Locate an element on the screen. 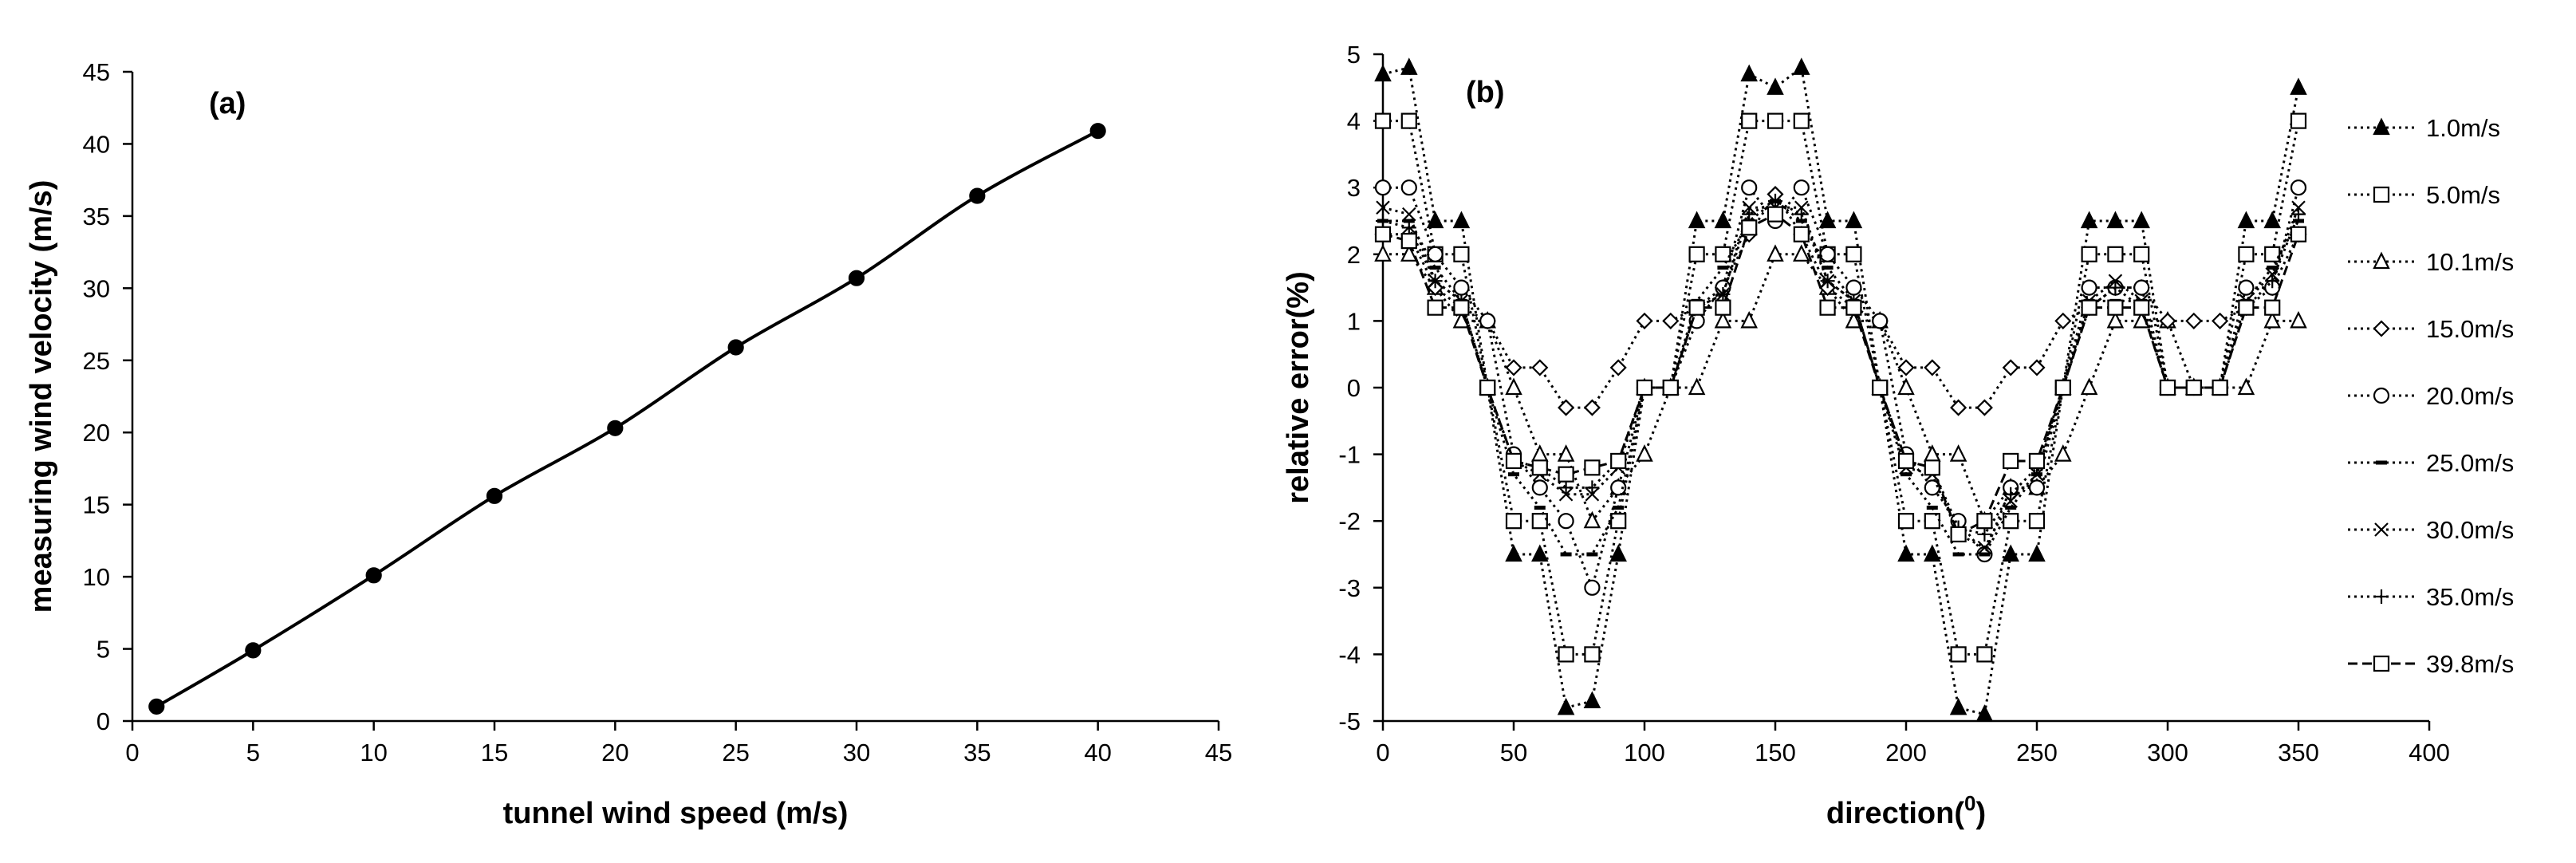 Image resolution: width=2576 pixels, height=863 pixels. panel-b-x-axis-title: direction(0) is located at coordinates (1906, 811).